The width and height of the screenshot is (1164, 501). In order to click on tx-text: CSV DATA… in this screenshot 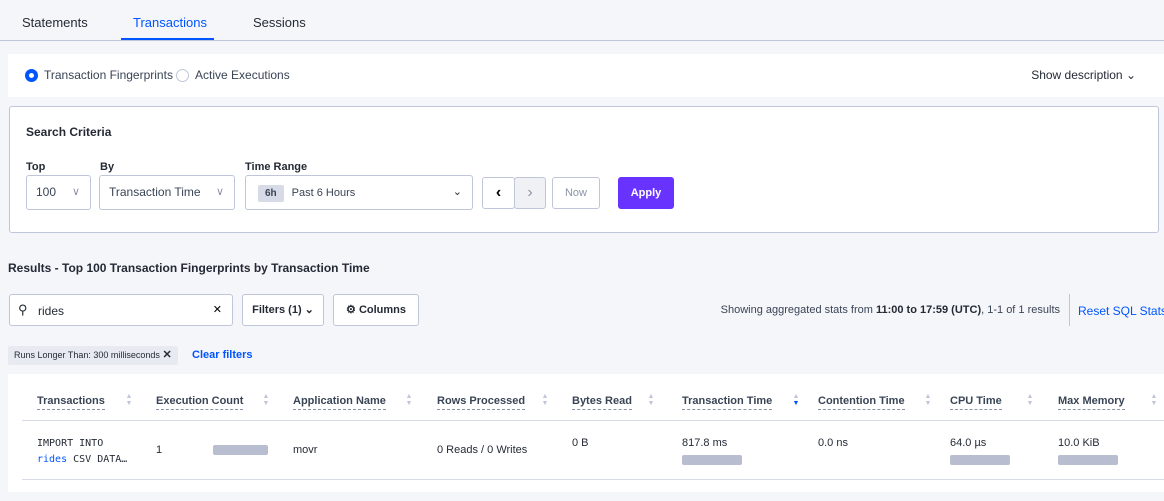, I will do `click(97, 459)`.